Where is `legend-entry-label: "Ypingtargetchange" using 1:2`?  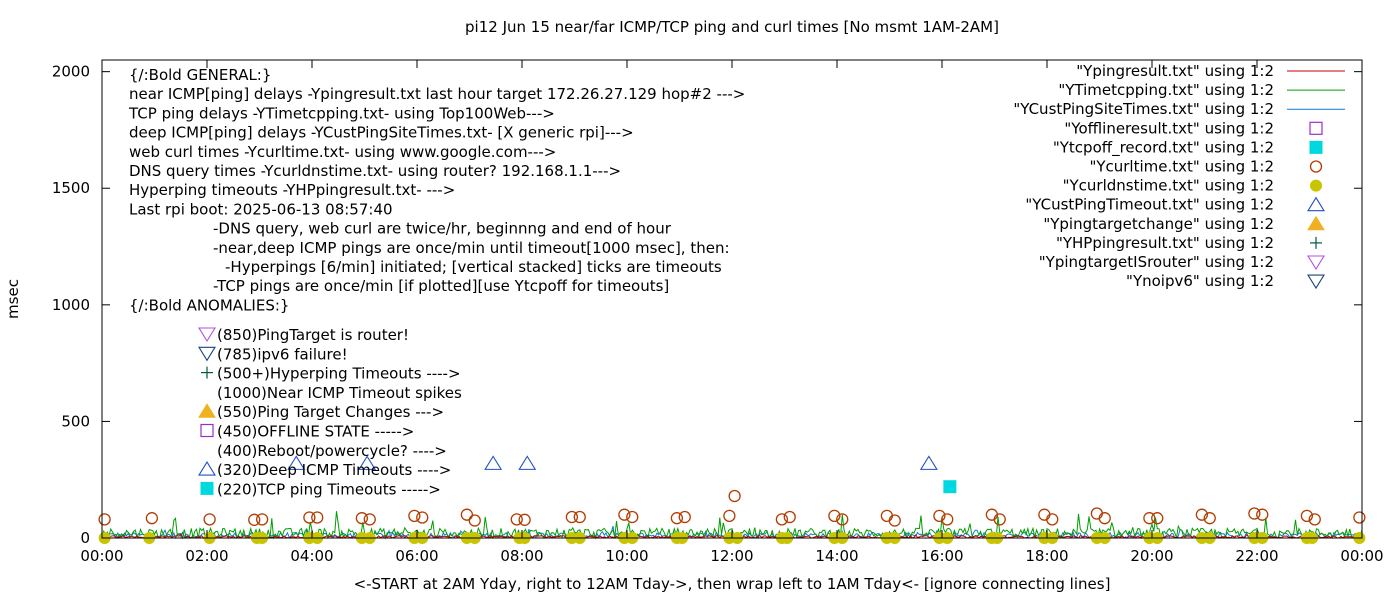
legend-entry-label: "Ypingtargetchange" using 1:2 is located at coordinates (1158, 224).